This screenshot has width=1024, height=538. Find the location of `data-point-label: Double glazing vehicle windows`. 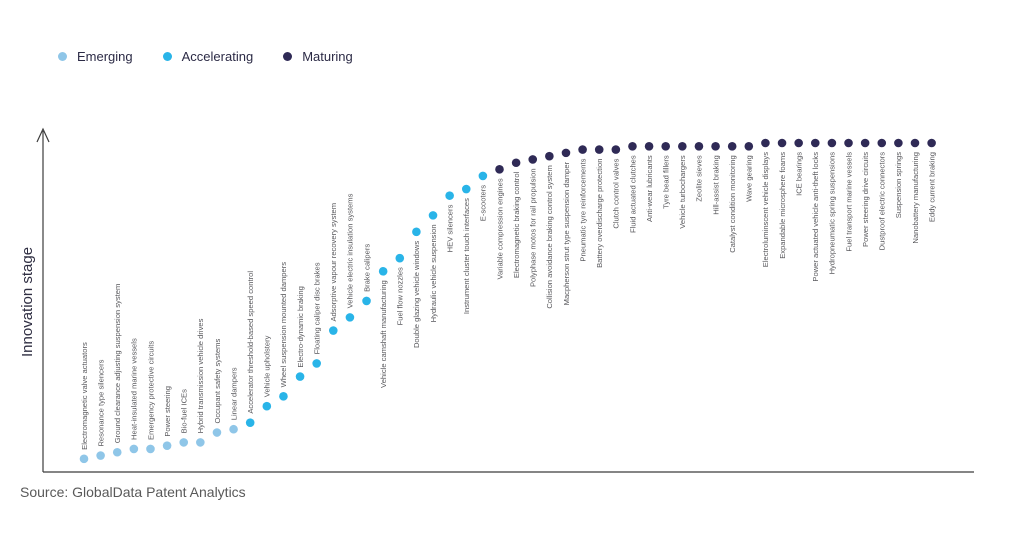

data-point-label: Double glazing vehicle windows is located at coordinates (416, 294).